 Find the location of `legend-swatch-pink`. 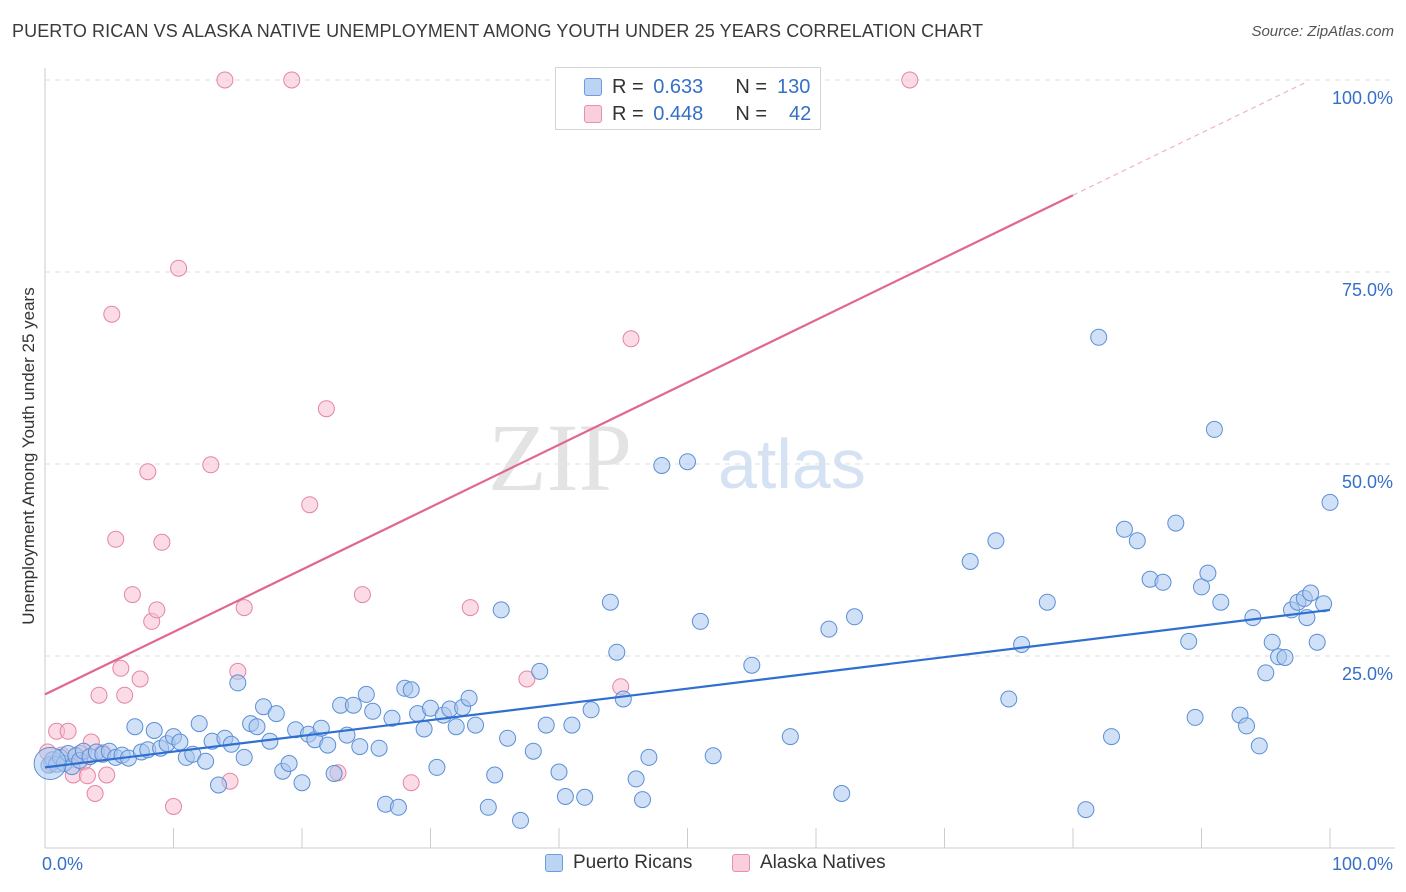

legend-swatch-pink is located at coordinates (741, 863).